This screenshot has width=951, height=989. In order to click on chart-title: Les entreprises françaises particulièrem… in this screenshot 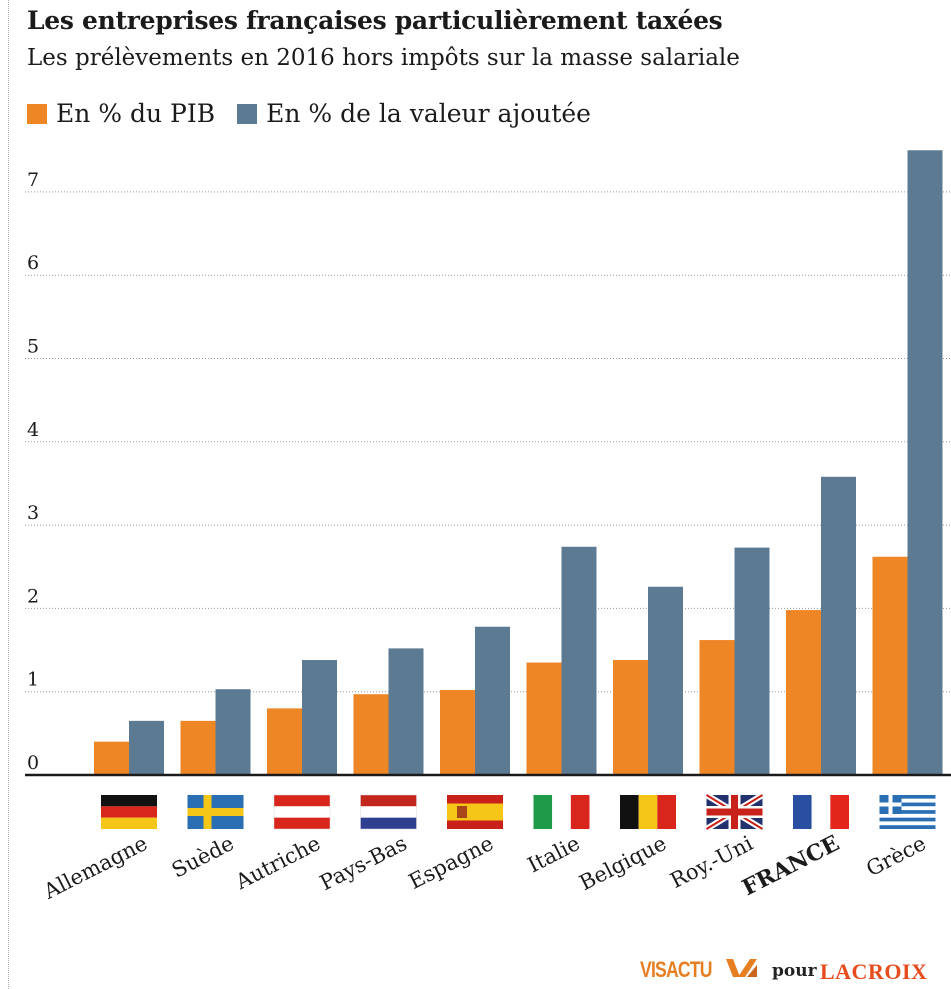, I will do `click(375, 20)`.